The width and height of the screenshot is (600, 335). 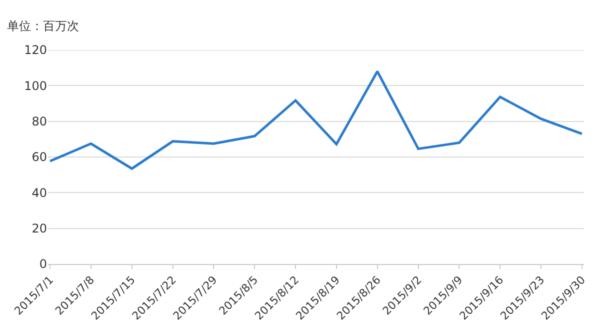 What do you see at coordinates (39, 121) in the screenshot?
I see `y-tick-label: 80` at bounding box center [39, 121].